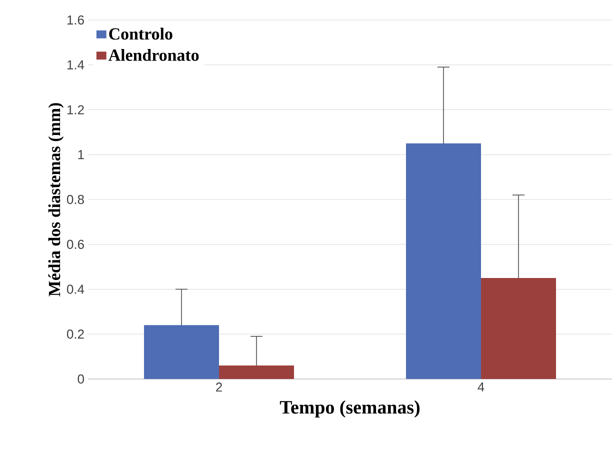 This screenshot has width=615, height=453. Describe the element at coordinates (153, 54) in the screenshot. I see `legend-label: Alendronato` at that location.